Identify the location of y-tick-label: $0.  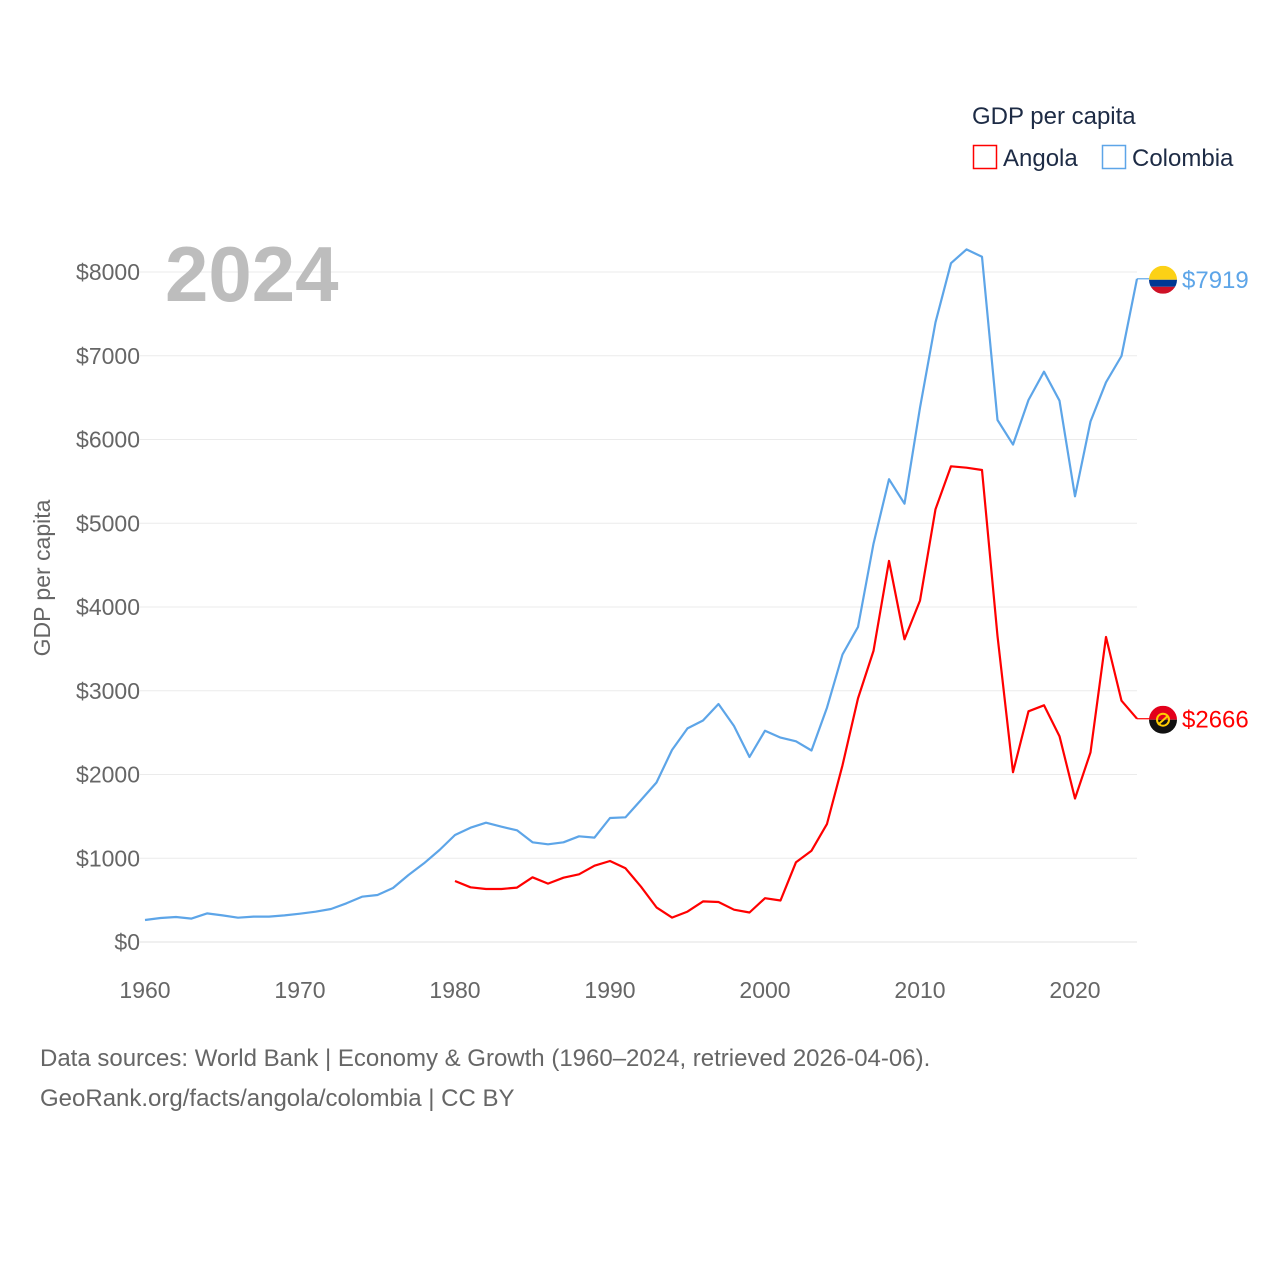
(127, 942).